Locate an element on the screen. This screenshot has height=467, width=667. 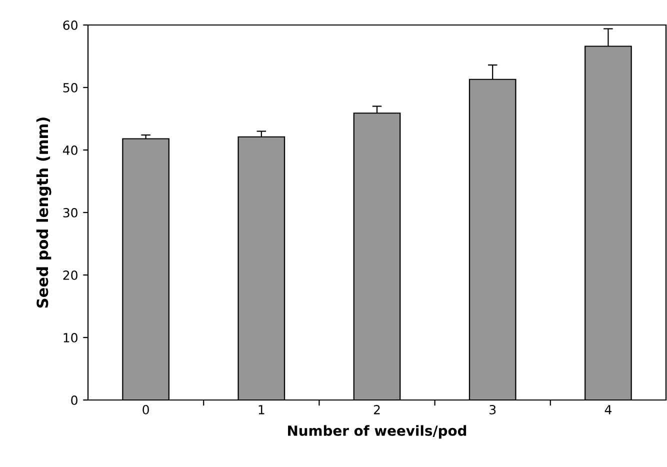
y-tick-label: 60 is located at coordinates (70, 25).